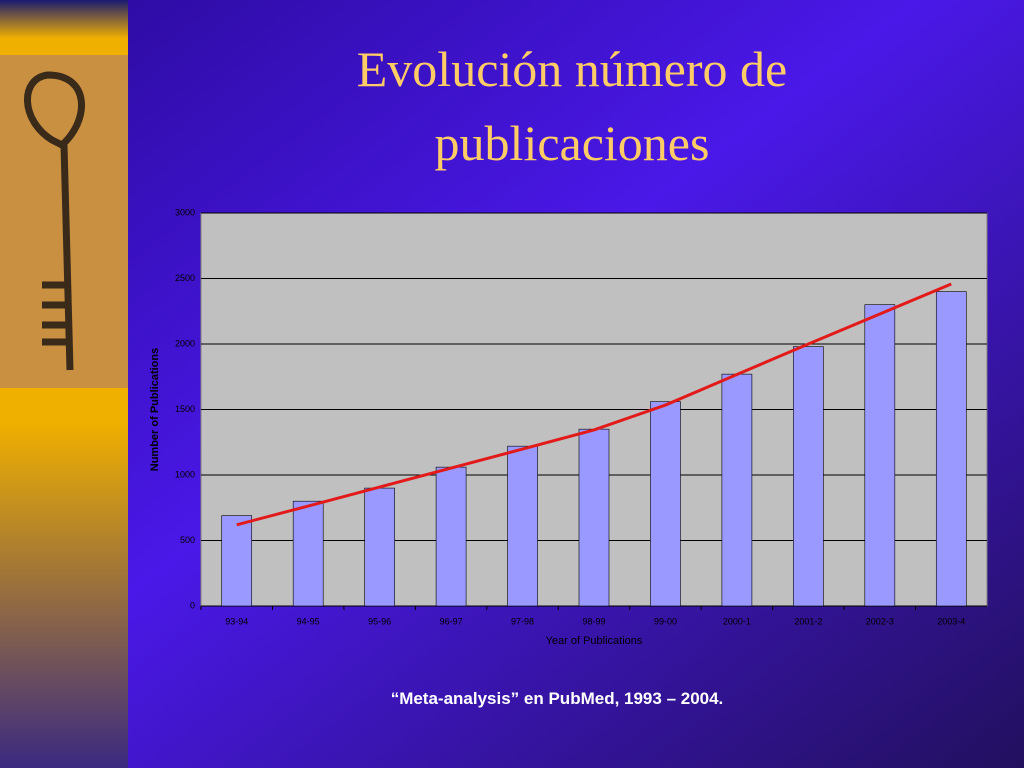  Describe the element at coordinates (185, 343) in the screenshot. I see `y-tick-label: 2000` at that location.